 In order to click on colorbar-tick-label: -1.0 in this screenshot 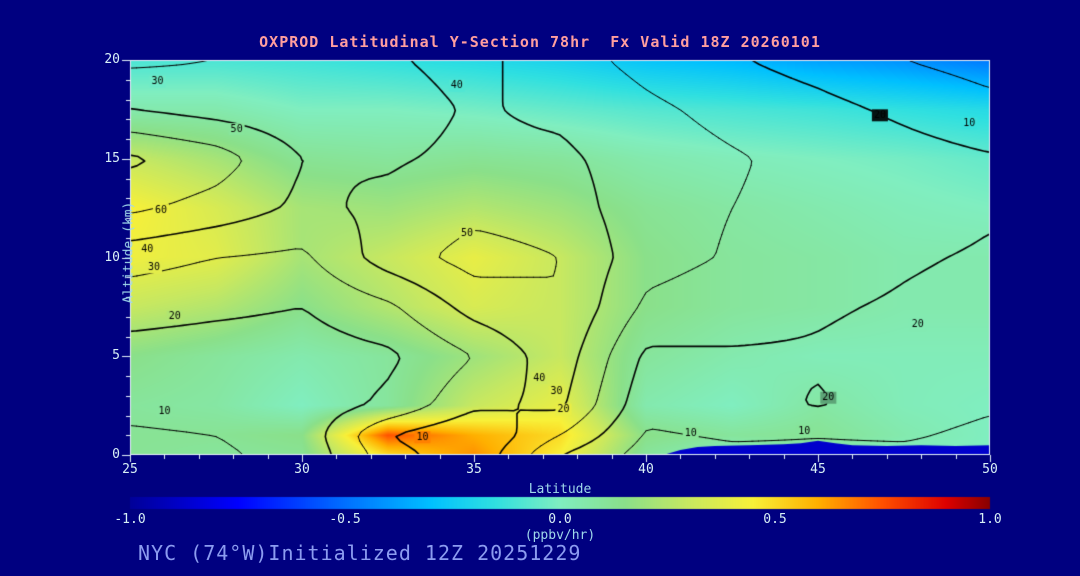, I will do `click(130, 519)`.